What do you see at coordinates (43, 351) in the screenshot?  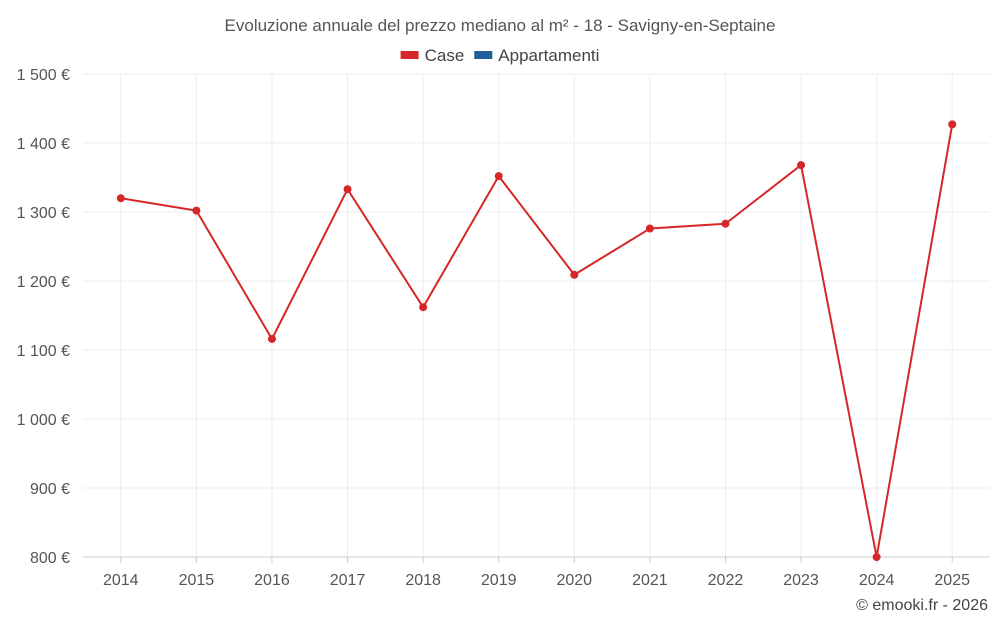 I see `y-tick-label: 1 100 €` at bounding box center [43, 351].